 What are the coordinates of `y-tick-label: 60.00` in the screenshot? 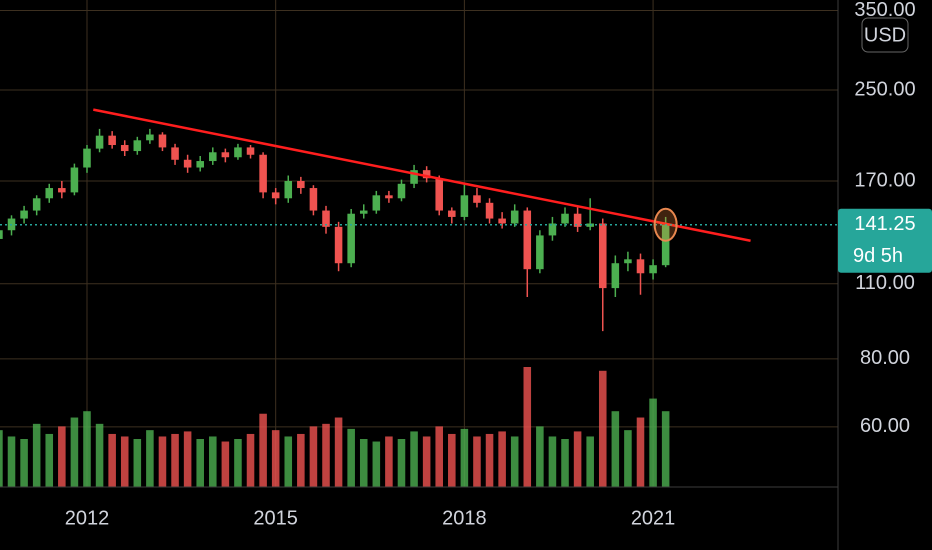 It's located at (885, 426).